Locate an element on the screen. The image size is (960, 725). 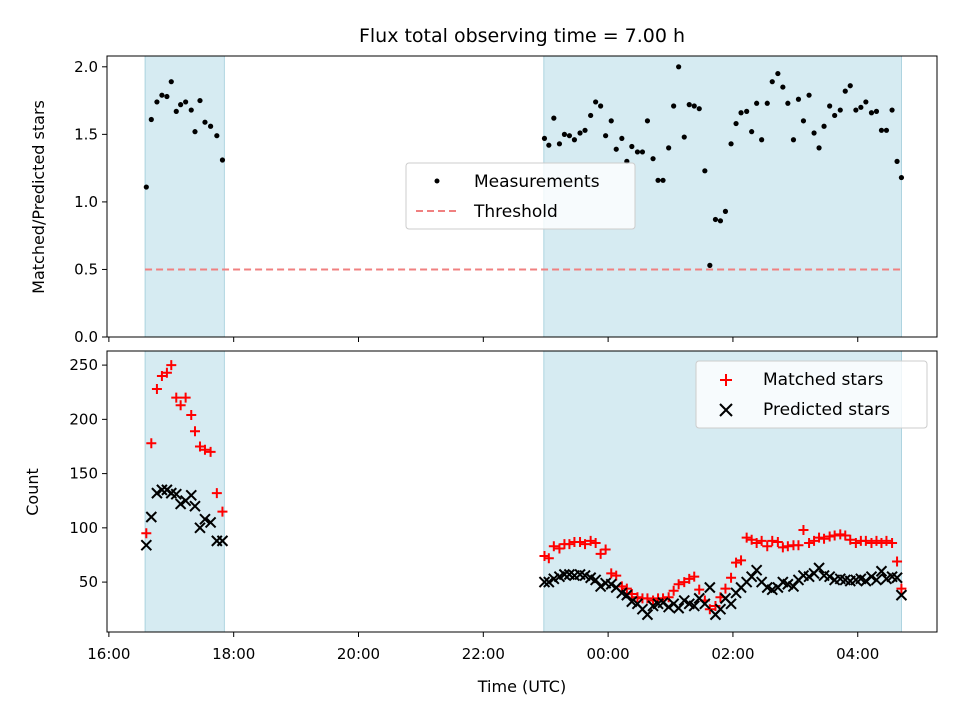
top-y-tick-label-0: 0.0 is located at coordinates (86, 337).